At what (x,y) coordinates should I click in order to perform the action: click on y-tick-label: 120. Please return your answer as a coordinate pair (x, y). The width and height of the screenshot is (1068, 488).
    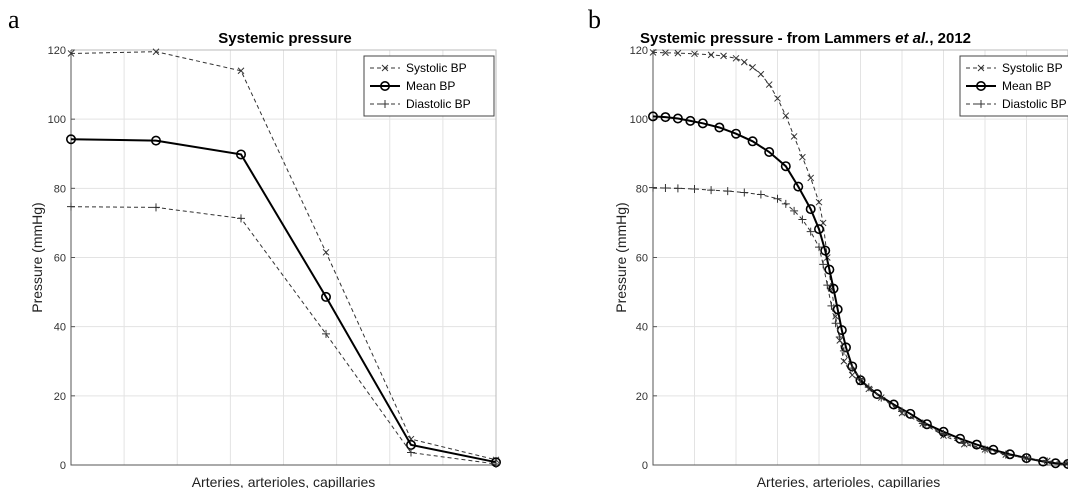
    Looking at the image, I should click on (57, 51).